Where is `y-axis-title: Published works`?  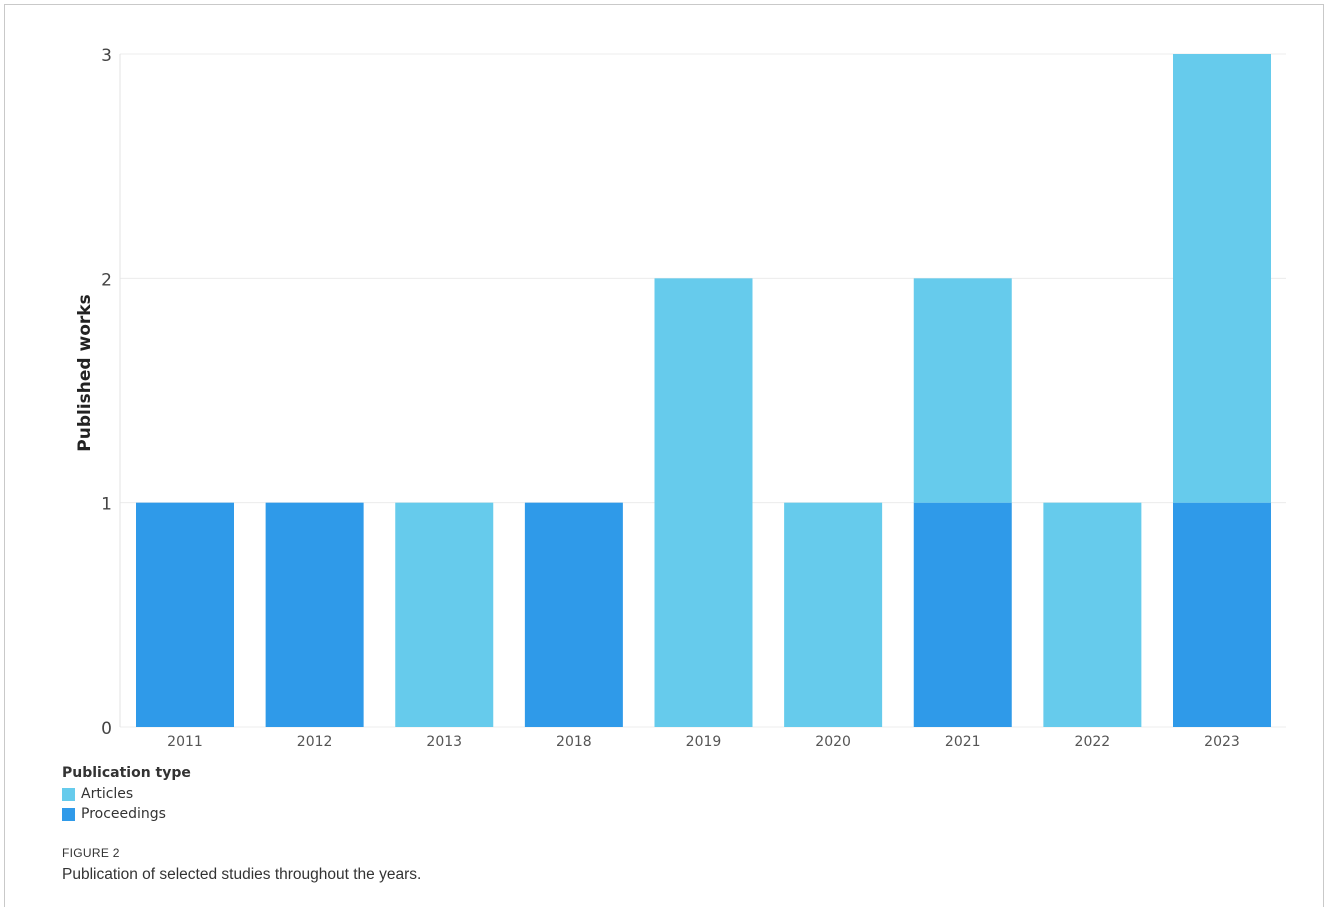 y-axis-title: Published works is located at coordinates (85, 372).